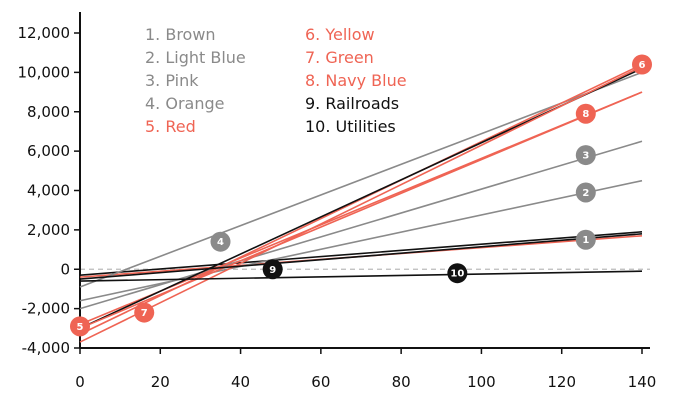  What do you see at coordinates (48, 191) in the screenshot?
I see `y-tick-label: 4,000` at bounding box center [48, 191].